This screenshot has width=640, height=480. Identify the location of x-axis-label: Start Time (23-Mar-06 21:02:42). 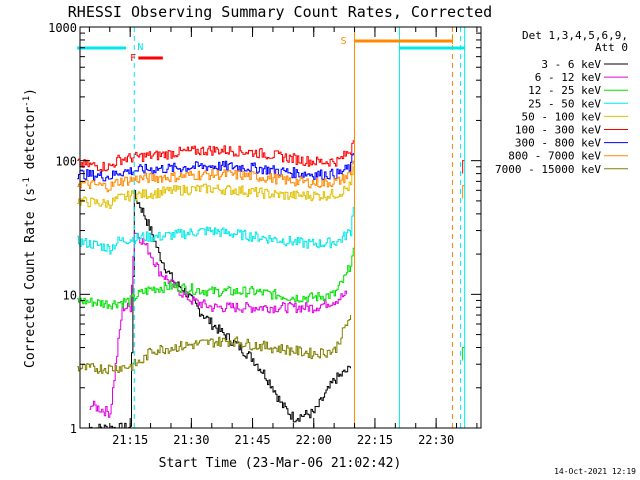
(280, 463).